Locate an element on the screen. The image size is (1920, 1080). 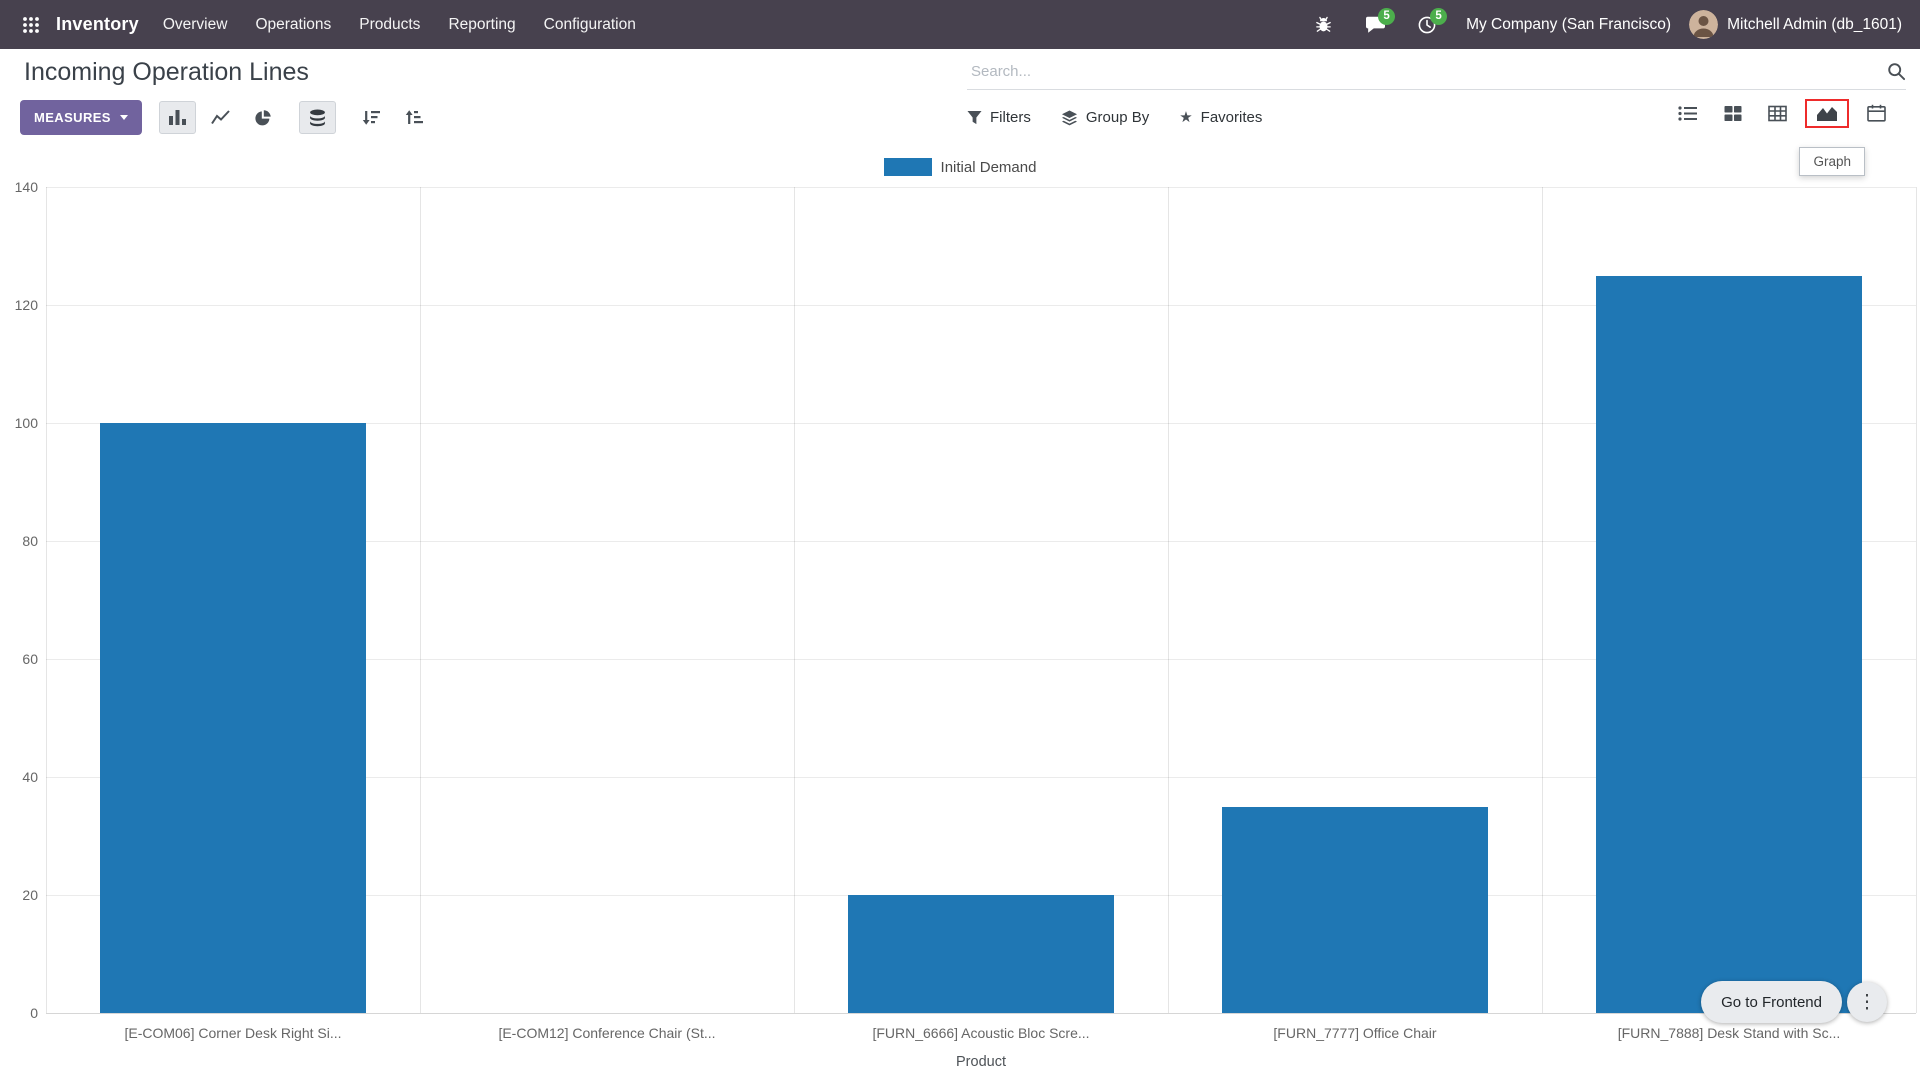
kebab-icon: ⋮ is located at coordinates (1867, 1002).